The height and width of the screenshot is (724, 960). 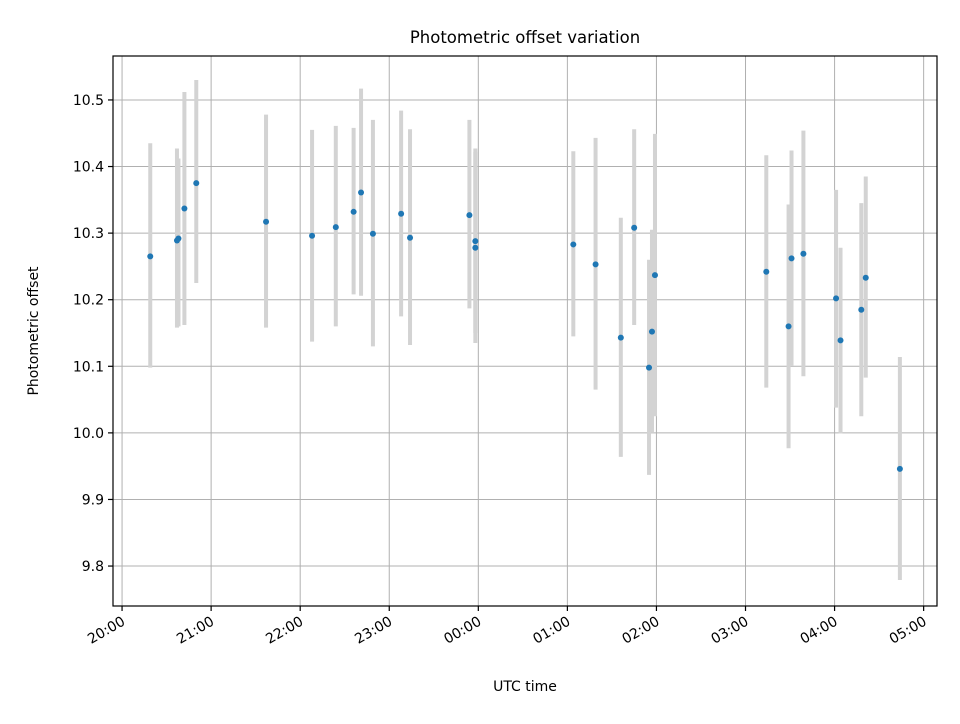 What do you see at coordinates (93, 334) in the screenshot?
I see `y-axis-ticks: 9.8 9.9 10.0 10.1 10.2 10.3 10.4 10.5` at bounding box center [93, 334].